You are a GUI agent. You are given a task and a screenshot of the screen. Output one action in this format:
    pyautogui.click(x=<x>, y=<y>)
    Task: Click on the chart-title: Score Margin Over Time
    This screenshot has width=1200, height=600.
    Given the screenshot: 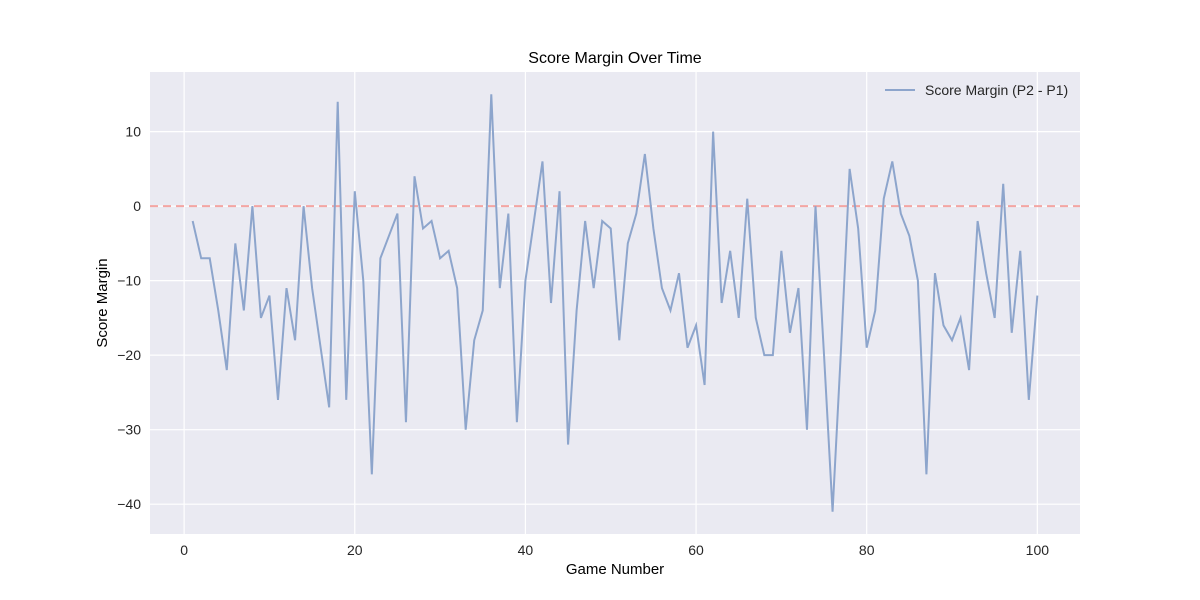 What is the action you would take?
    pyautogui.click(x=614, y=58)
    